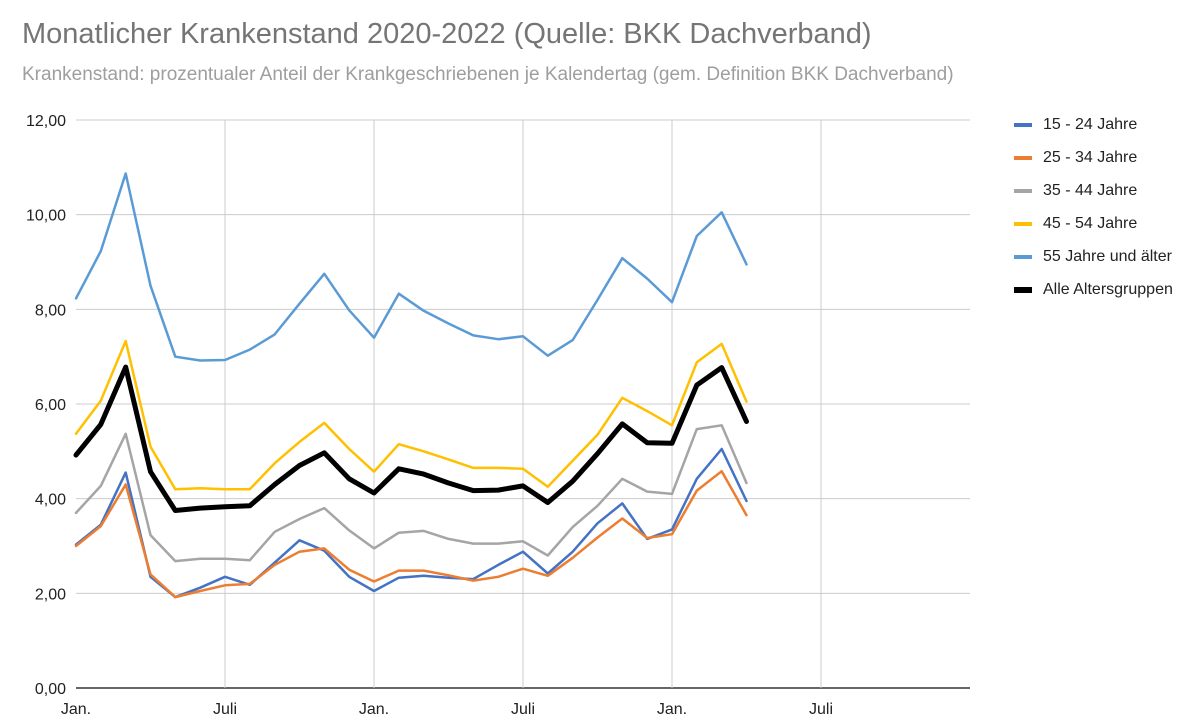 The image size is (1200, 728). I want to click on y-tick-label: 4,00, so click(50, 500).